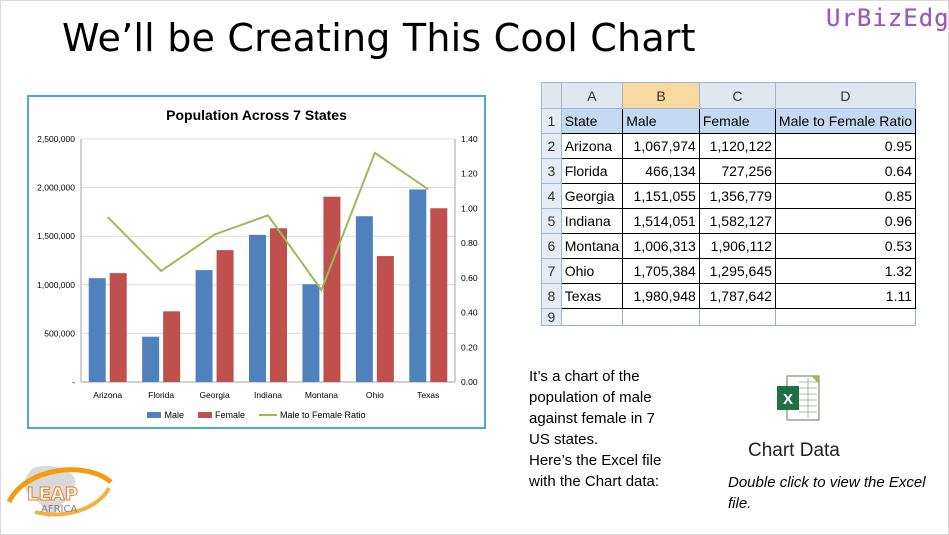 Image resolution: width=949 pixels, height=535 pixels. I want to click on row-number: 9, so click(551, 317).